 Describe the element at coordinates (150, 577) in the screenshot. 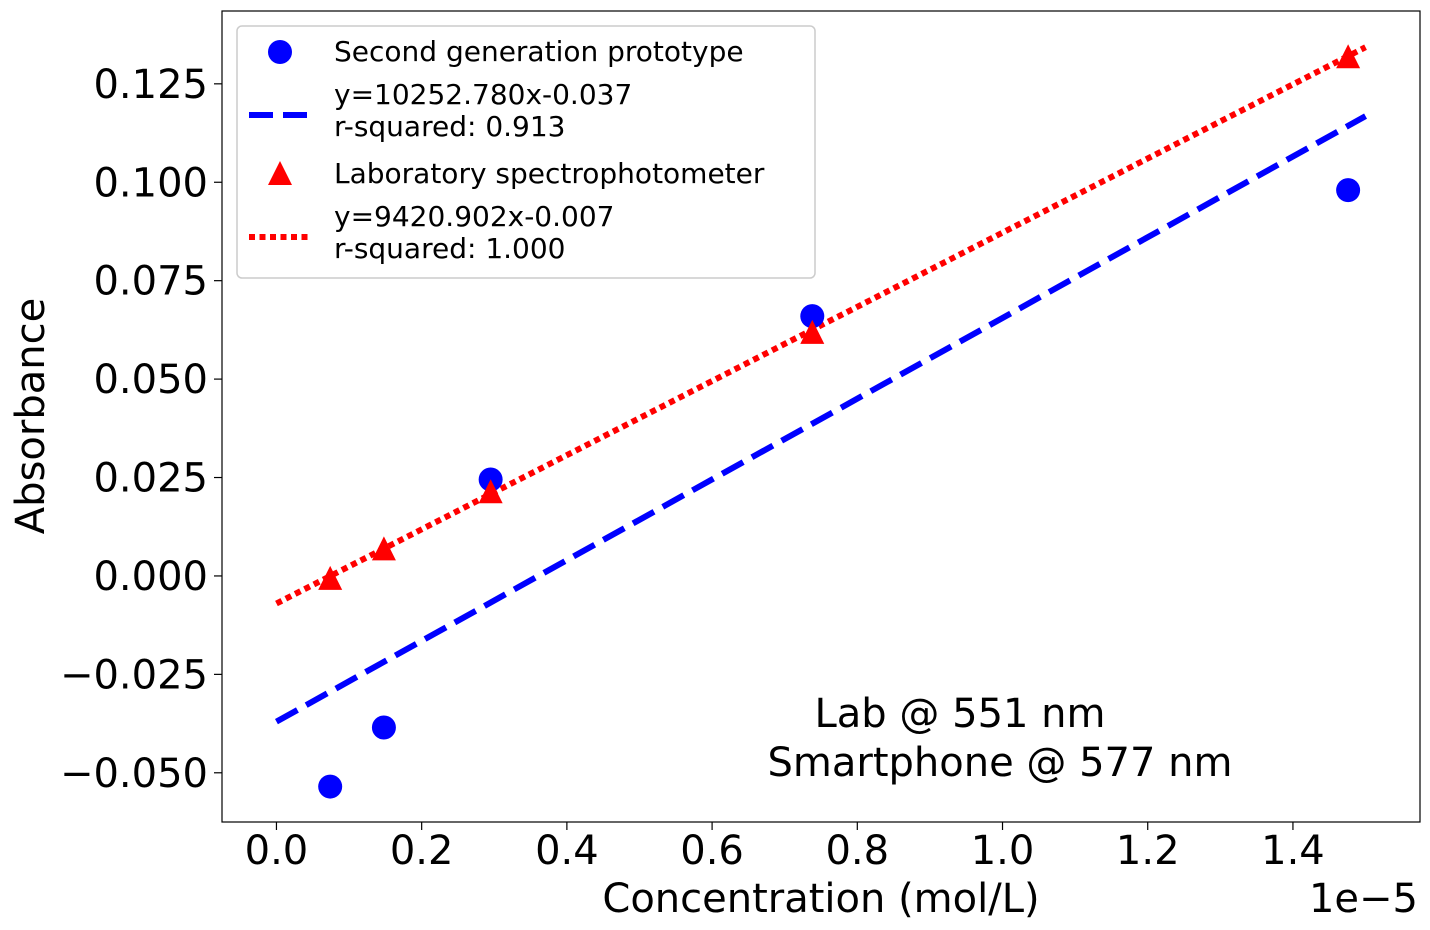

I see `y-tick-label: 0.000` at that location.